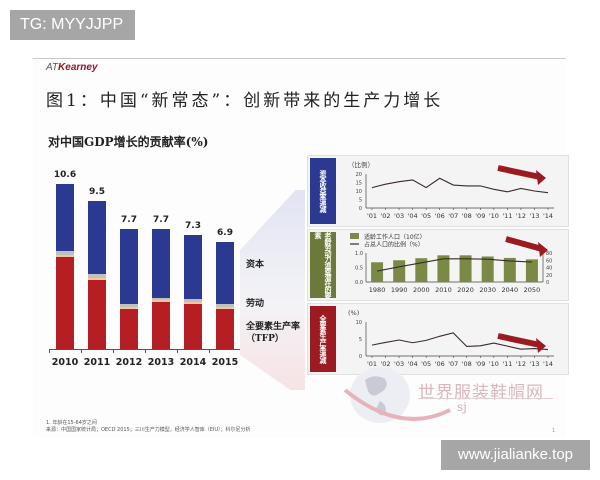 The image size is (600, 480). I want to click on x-tick-label: '12, so click(521, 216).